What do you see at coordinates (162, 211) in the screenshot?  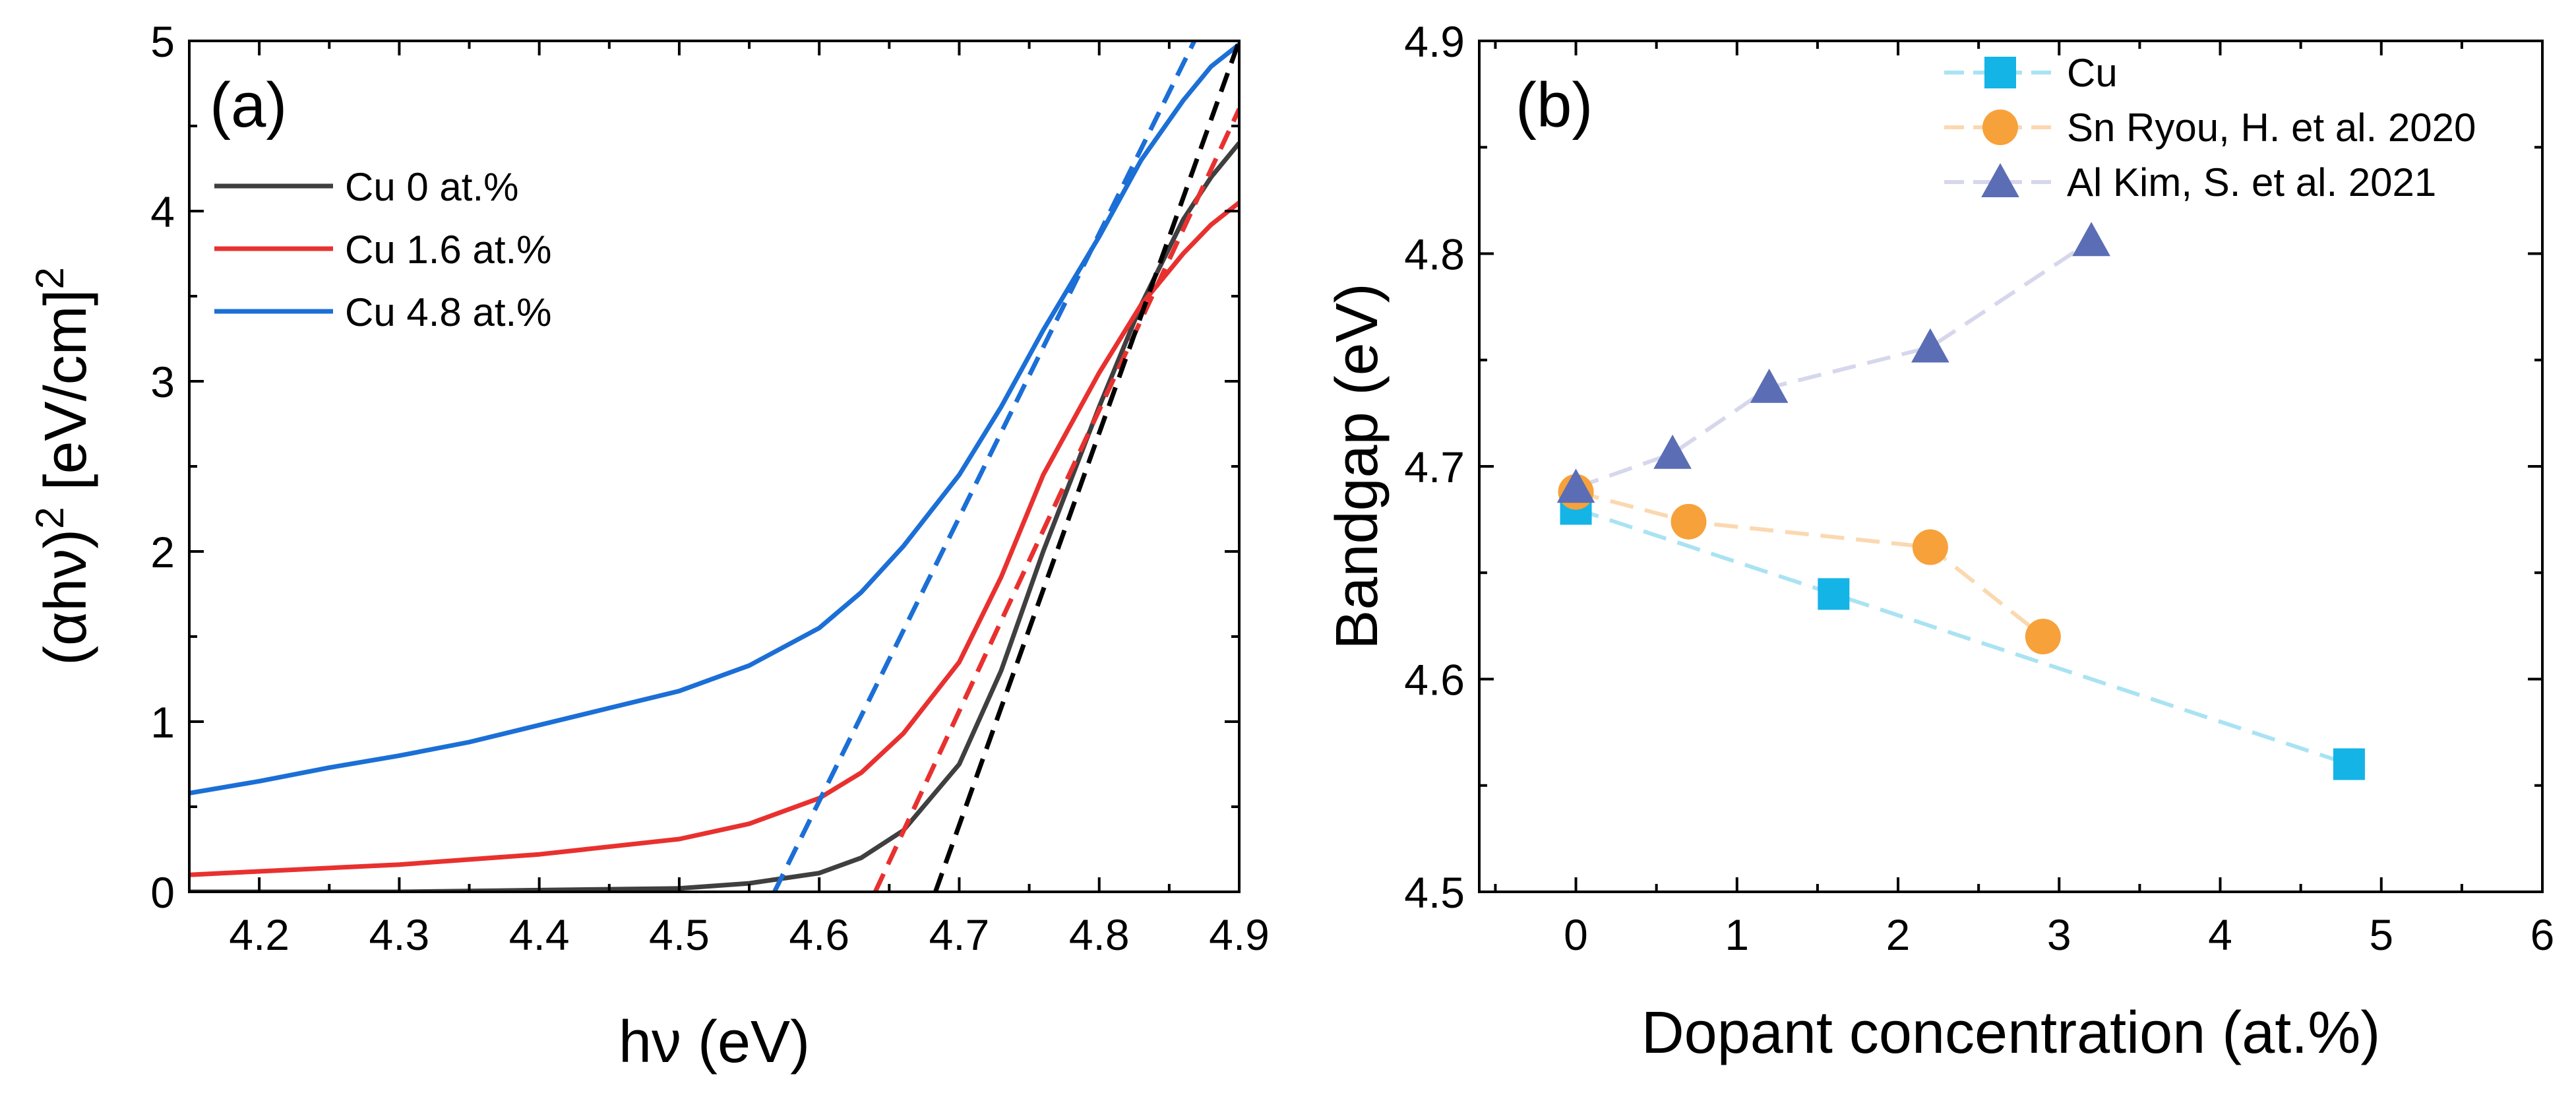 I see `y-tick-label: 4` at bounding box center [162, 211].